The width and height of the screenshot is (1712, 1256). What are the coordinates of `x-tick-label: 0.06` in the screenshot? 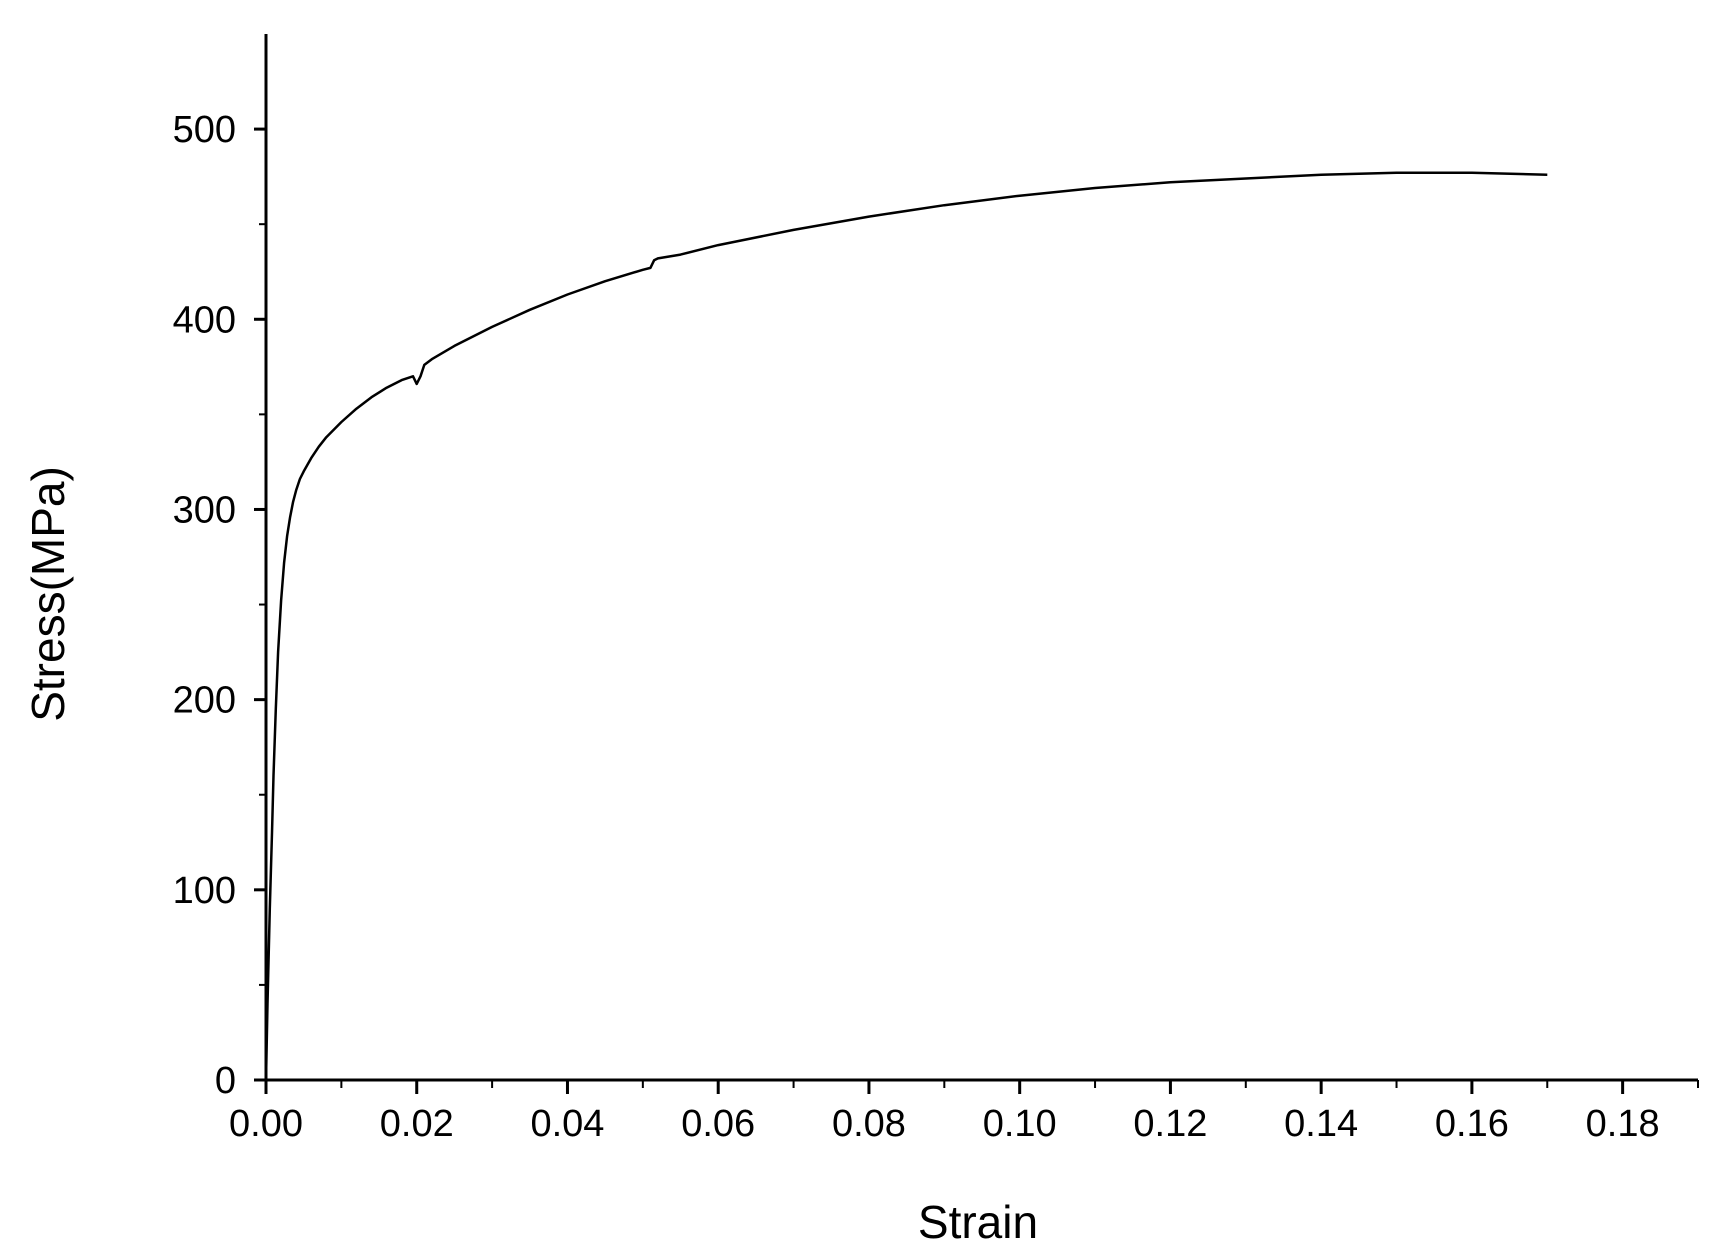 It's located at (718, 1124).